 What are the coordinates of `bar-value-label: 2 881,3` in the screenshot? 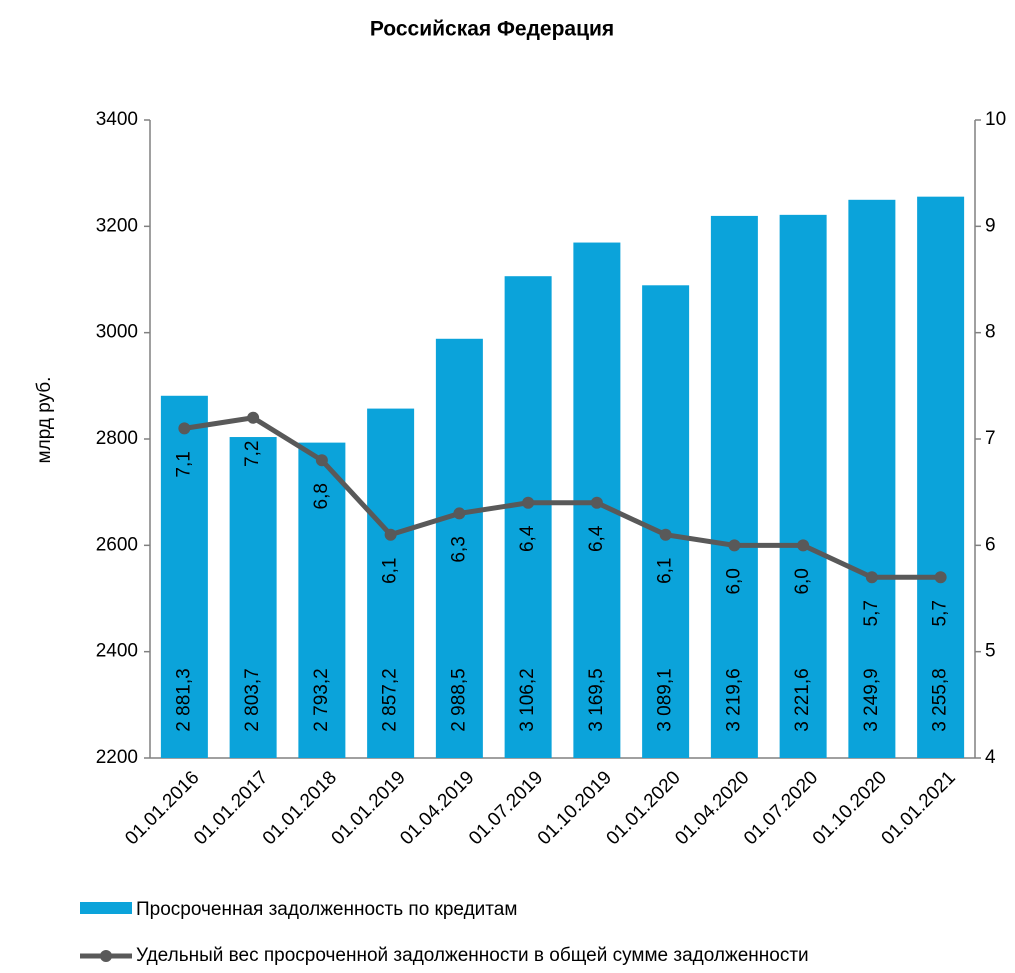 It's located at (183, 699).